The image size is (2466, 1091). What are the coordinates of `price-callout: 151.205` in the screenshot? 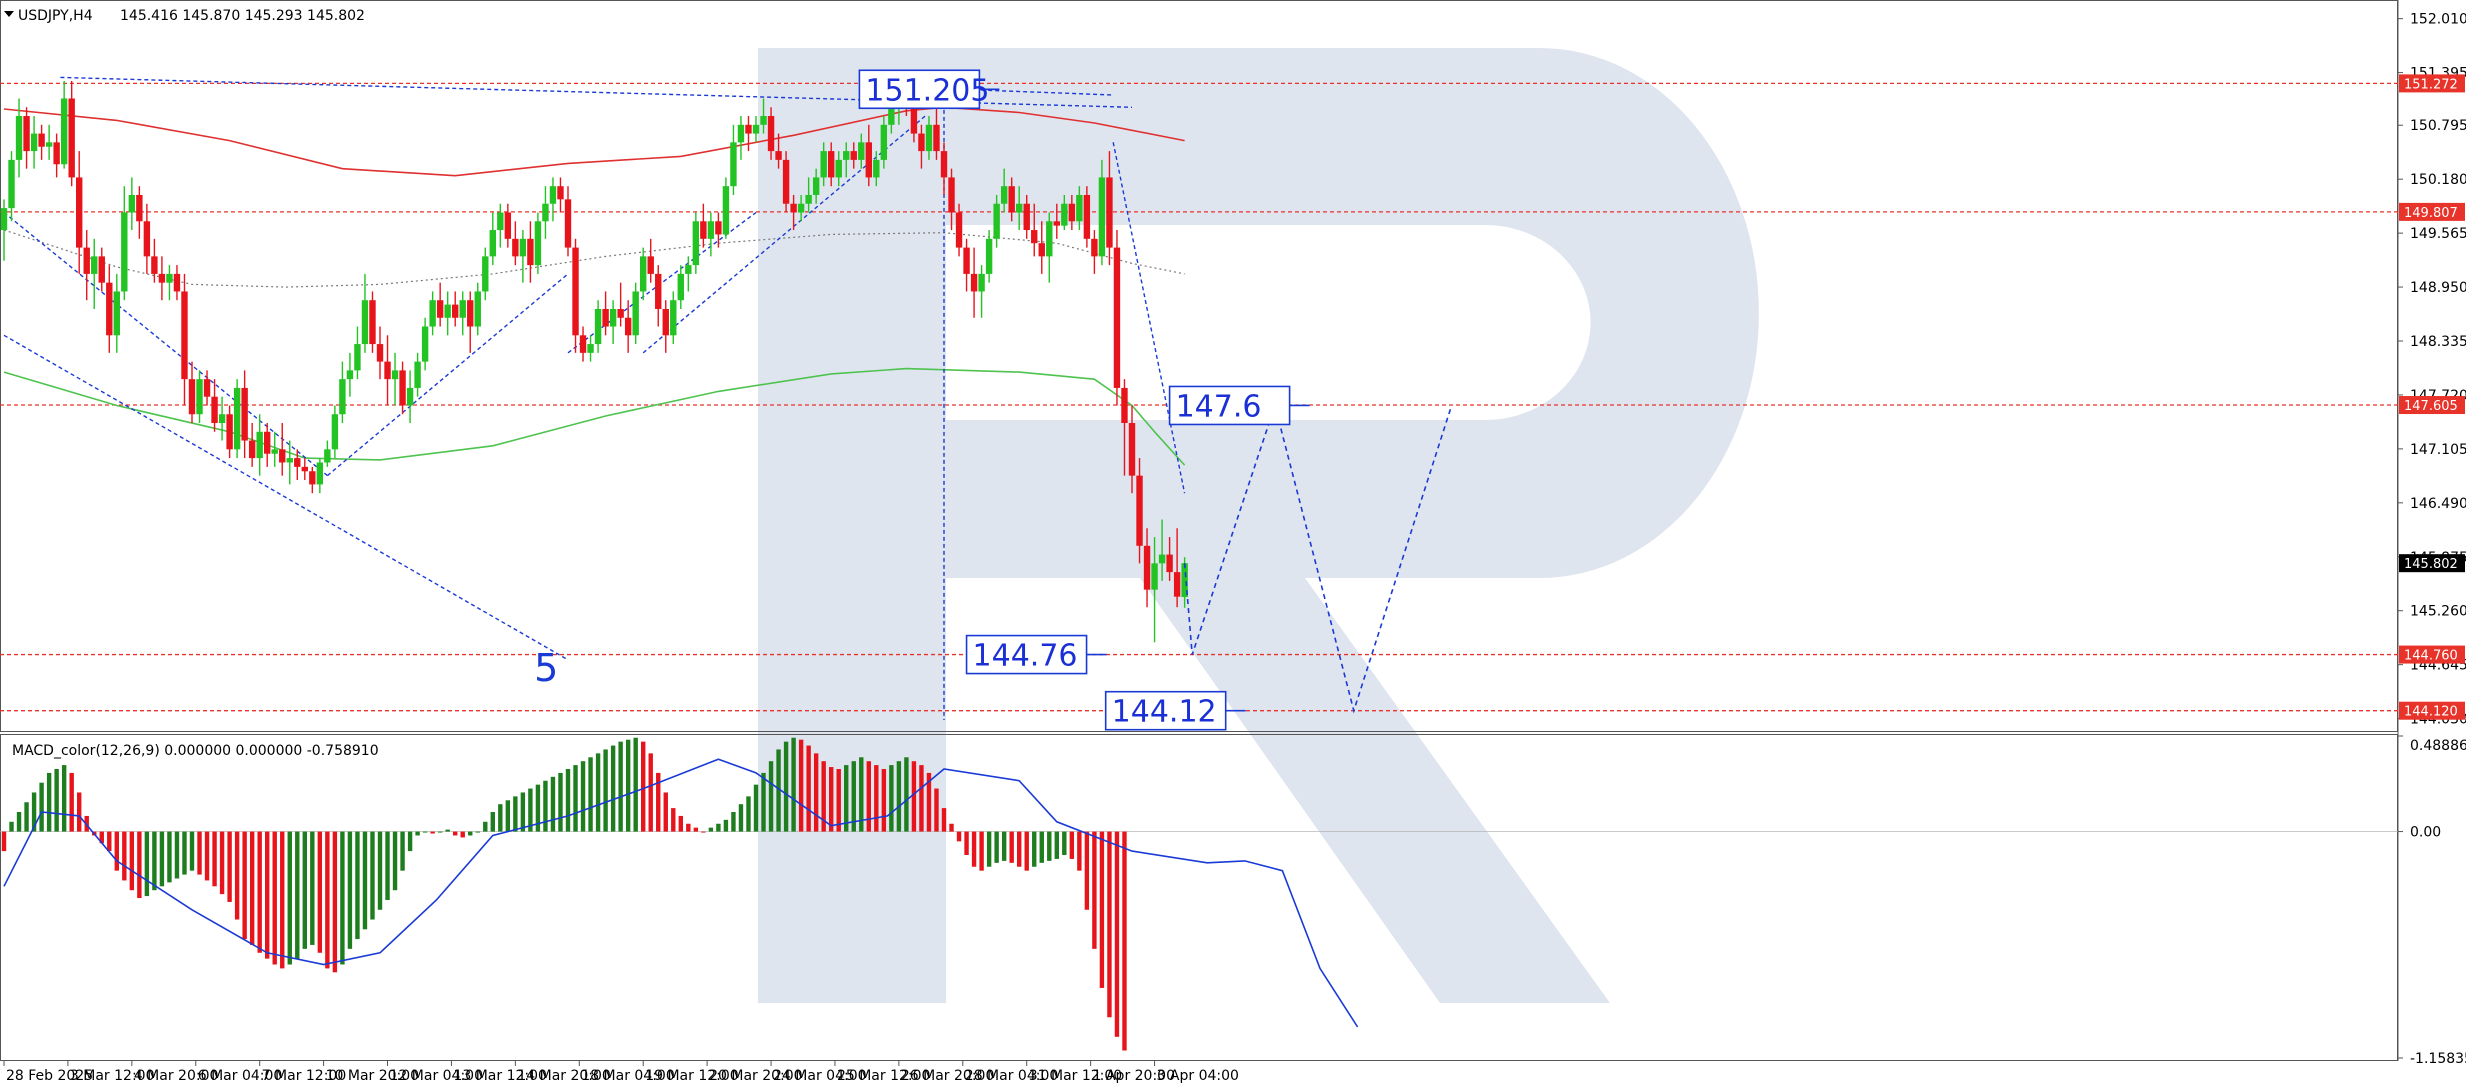 It's located at (929, 89).